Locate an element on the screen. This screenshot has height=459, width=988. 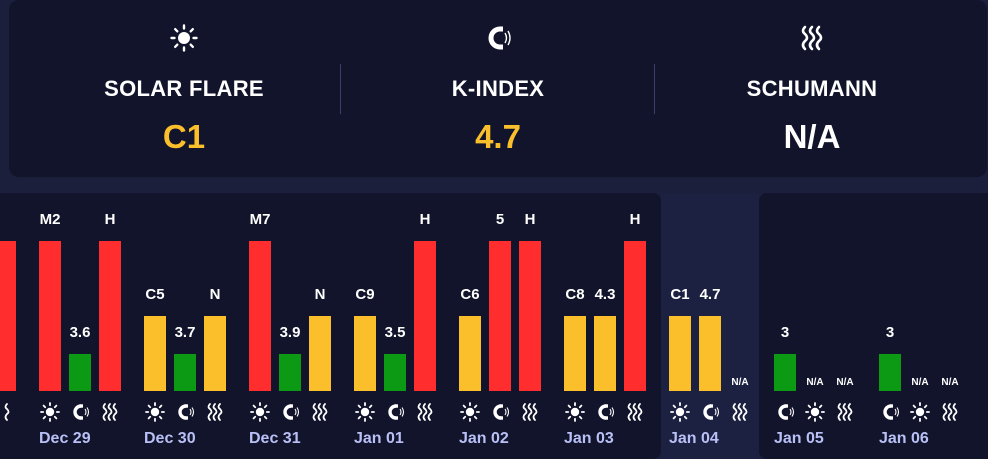
k-index-value: 5 is located at coordinates (500, 219).